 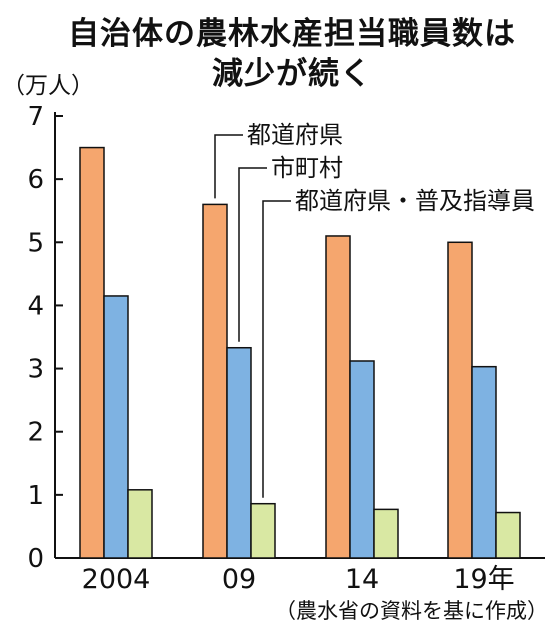 What do you see at coordinates (411, 611) in the screenshot?
I see `source-note: （農水省の資料を基に作成）` at bounding box center [411, 611].